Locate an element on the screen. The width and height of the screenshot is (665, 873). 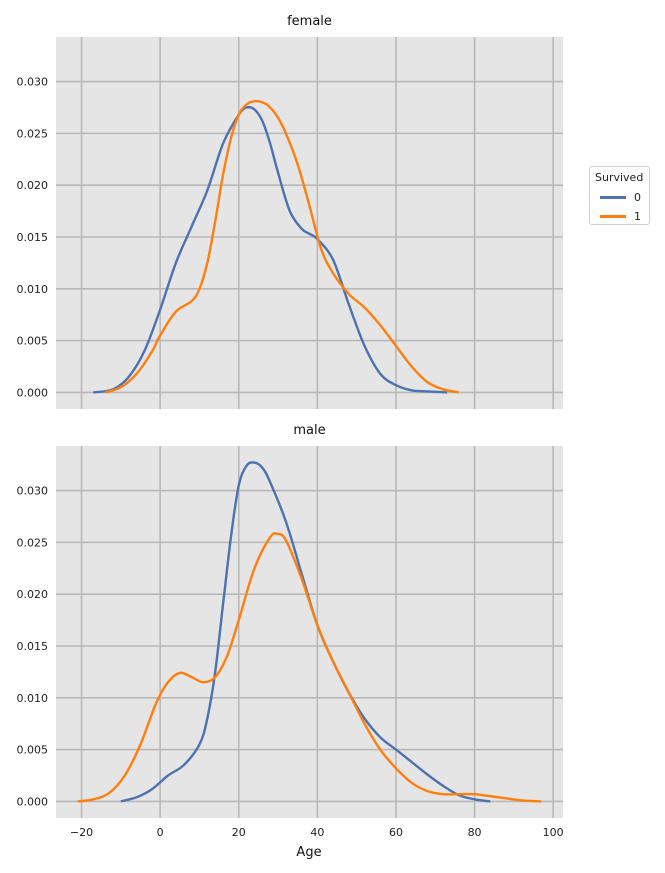
panel-title: female is located at coordinates (309, 21).